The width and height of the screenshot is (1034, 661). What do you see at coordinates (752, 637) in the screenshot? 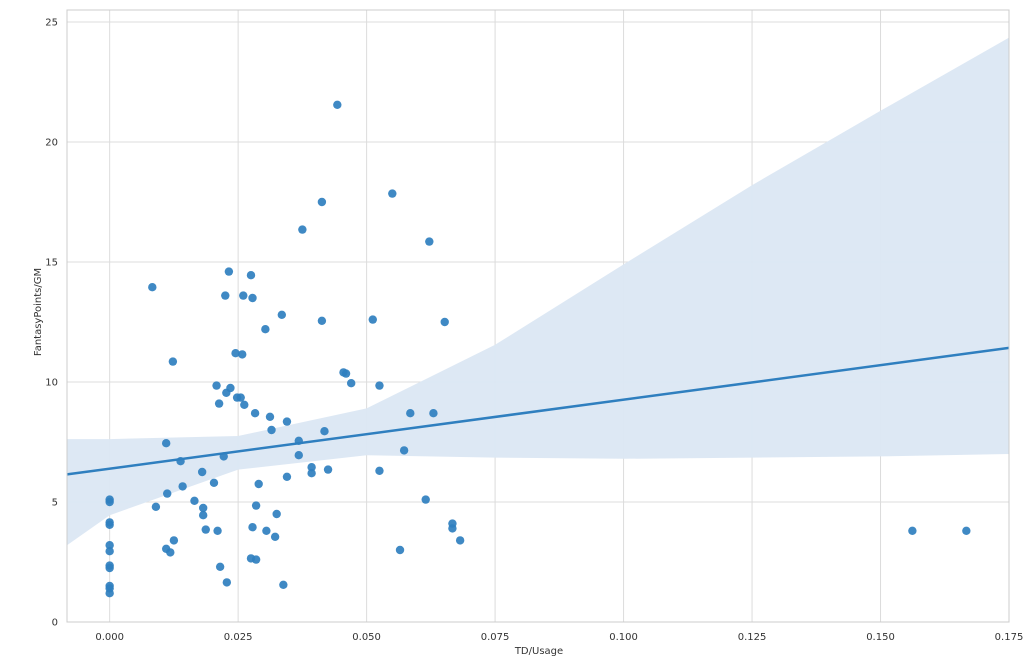
I see `x-tick-label: 0.125` at bounding box center [752, 637].